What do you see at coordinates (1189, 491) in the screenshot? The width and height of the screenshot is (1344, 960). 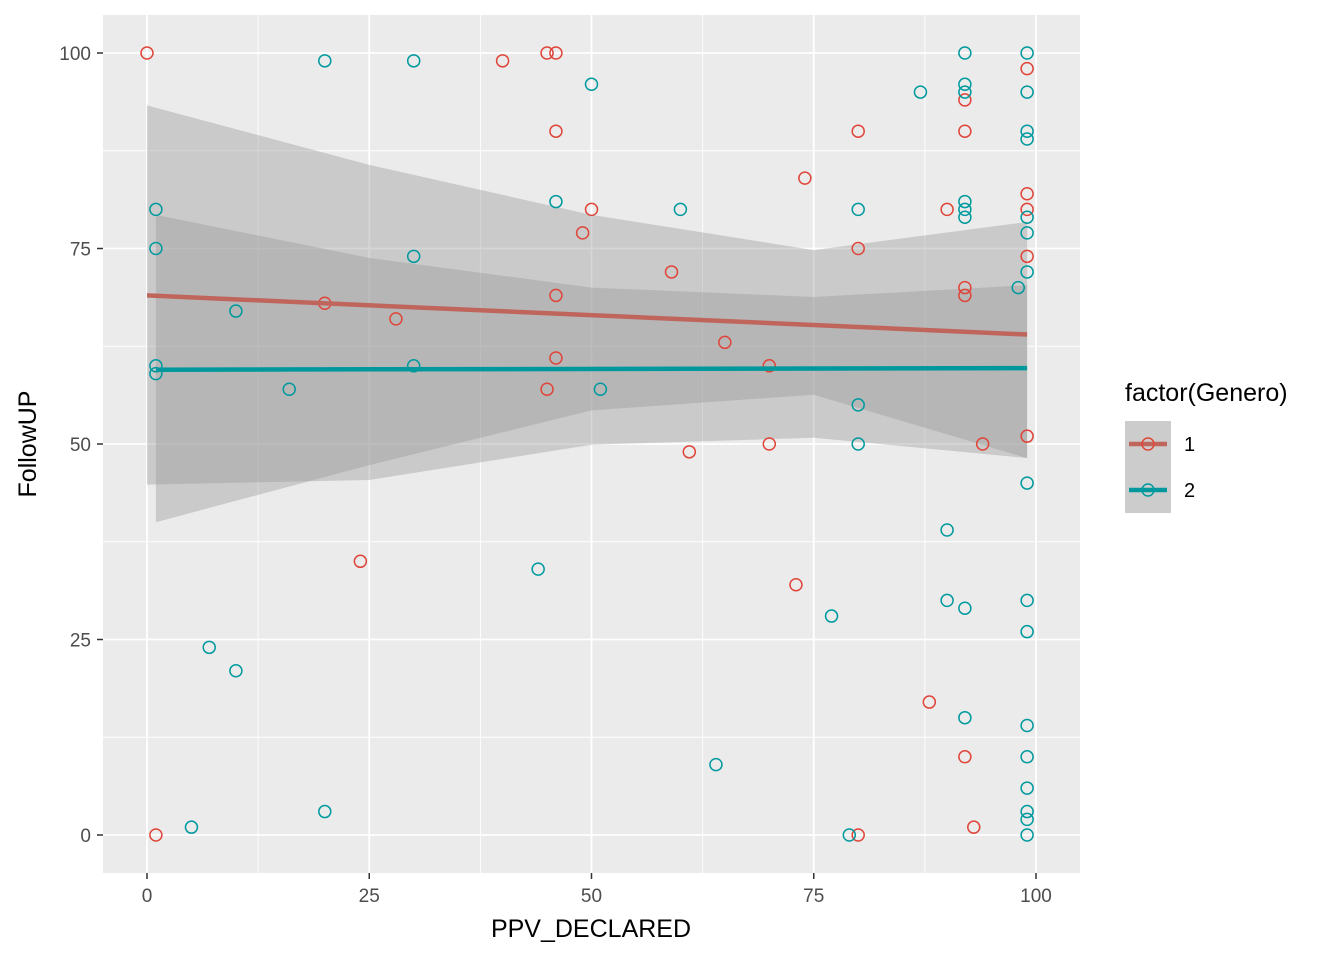 I see `legend-label-2: 2` at bounding box center [1189, 491].